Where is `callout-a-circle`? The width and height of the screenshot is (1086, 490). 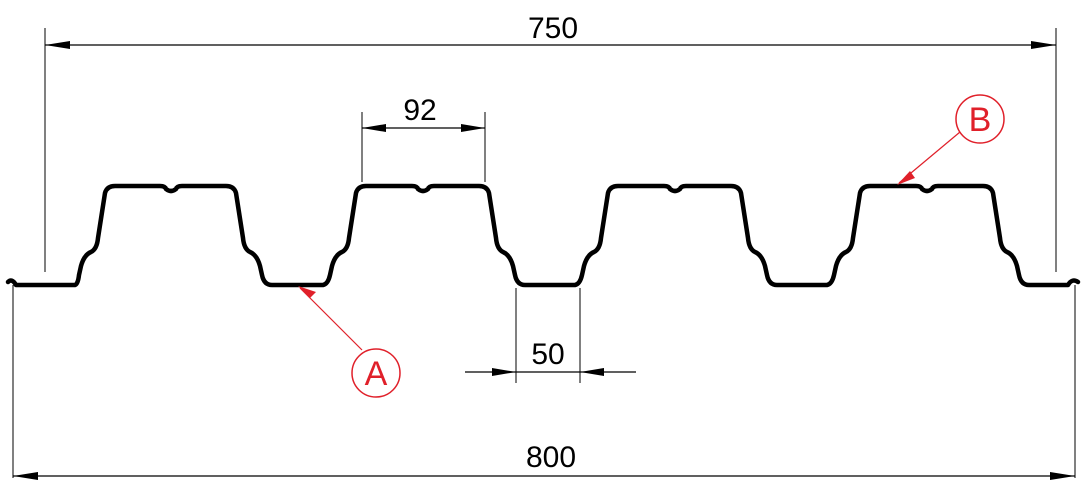 callout-a-circle is located at coordinates (376, 373).